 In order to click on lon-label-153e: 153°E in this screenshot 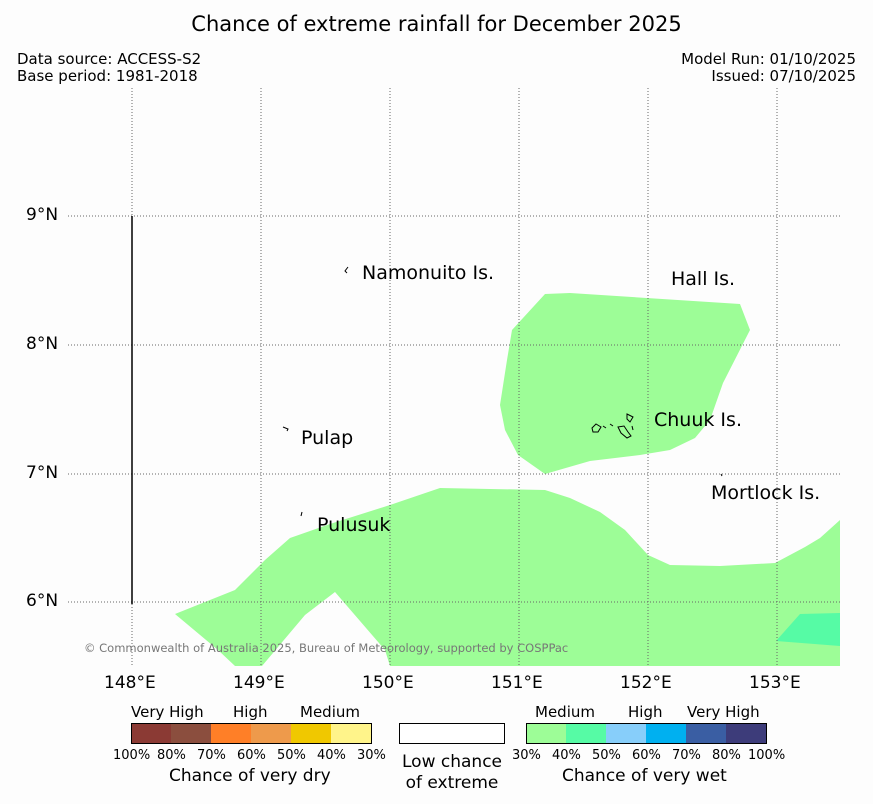, I will do `click(775, 683)`.